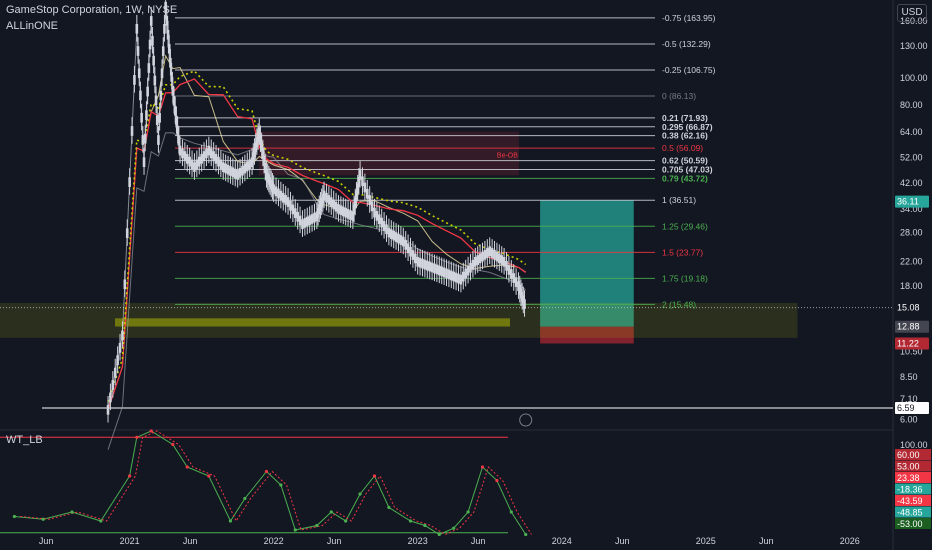 The image size is (932, 550). What do you see at coordinates (911, 105) in the screenshot?
I see `y-tick-label: 80.00` at bounding box center [911, 105].